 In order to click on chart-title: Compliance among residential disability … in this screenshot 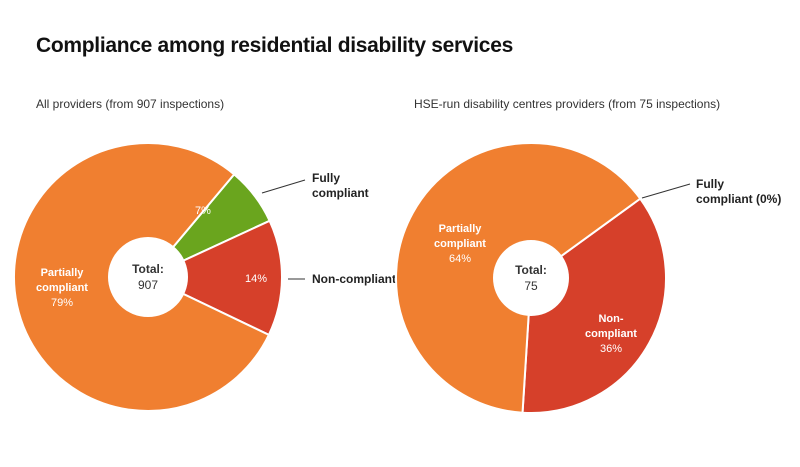, I will do `click(274, 45)`.